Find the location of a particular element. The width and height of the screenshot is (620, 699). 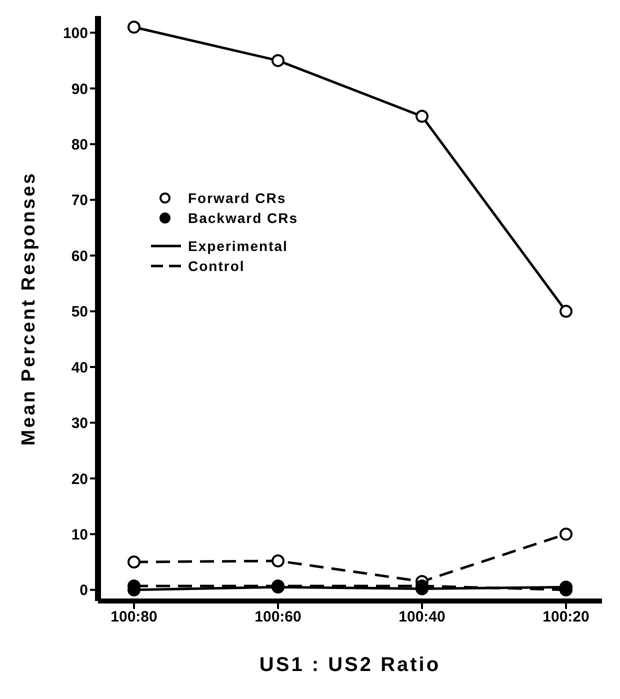

annotation: Forward CRs is located at coordinates (237, 198).